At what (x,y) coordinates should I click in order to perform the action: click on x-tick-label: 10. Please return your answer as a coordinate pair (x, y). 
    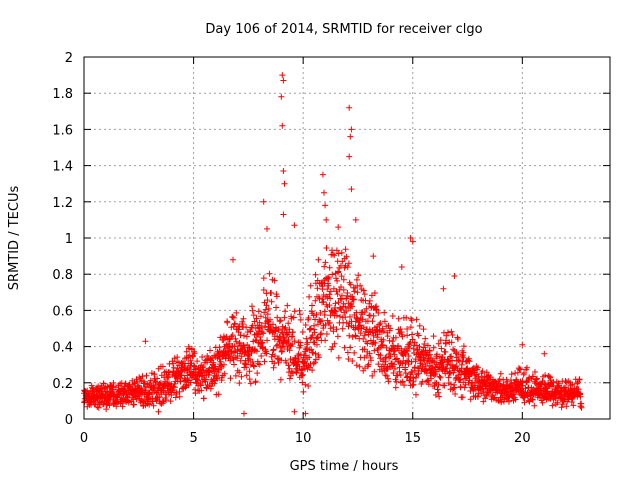
    Looking at the image, I should click on (303, 438).